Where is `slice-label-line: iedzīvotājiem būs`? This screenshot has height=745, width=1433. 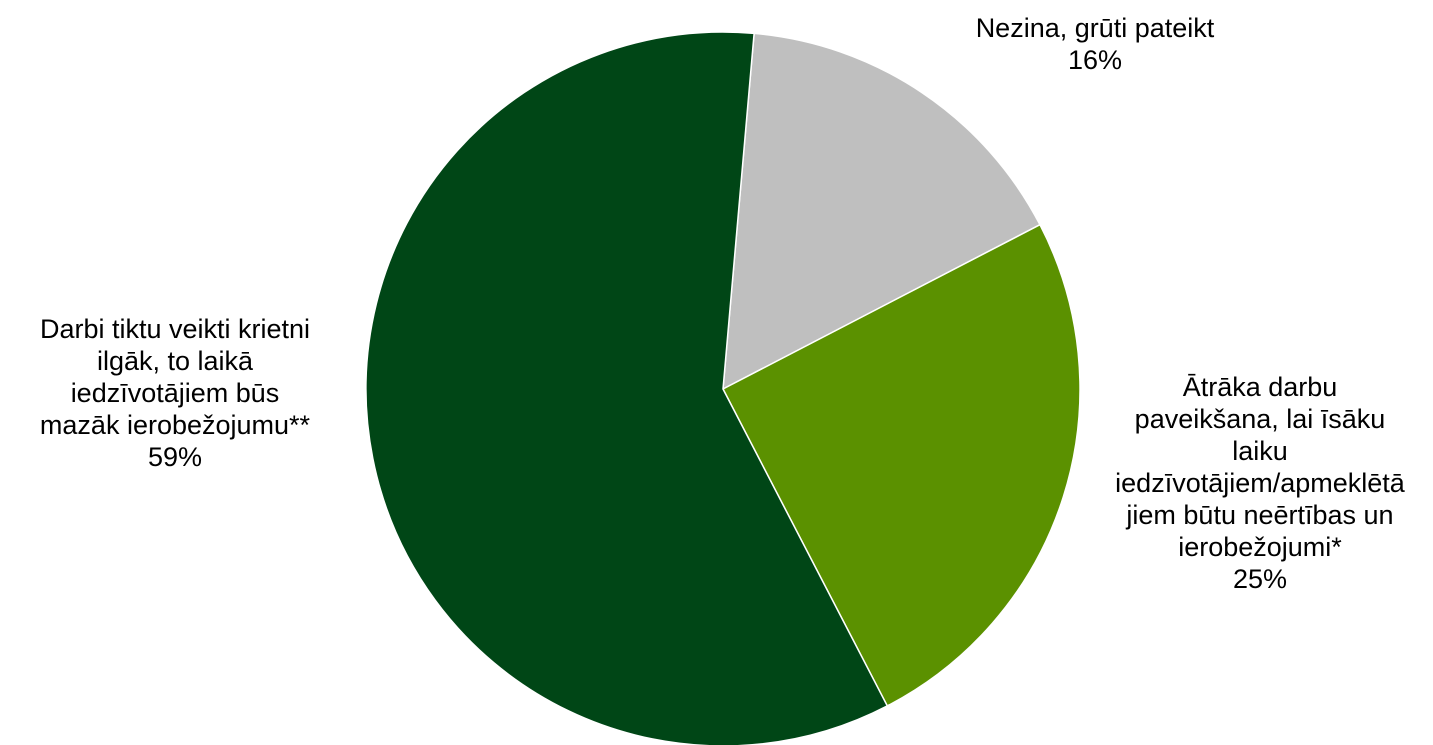
slice-label-line: iedzīvotājiem būs is located at coordinates (175, 393).